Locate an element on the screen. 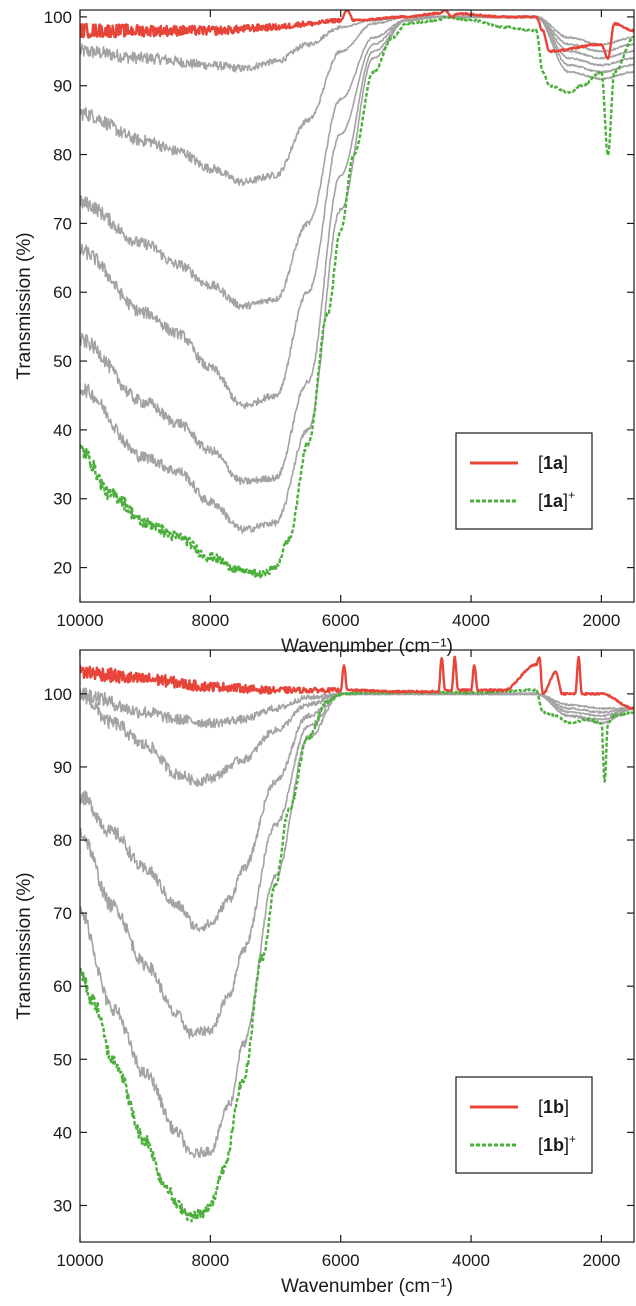 The width and height of the screenshot is (636, 1306). legend: [1b] [1b]+ is located at coordinates (524, 1125).